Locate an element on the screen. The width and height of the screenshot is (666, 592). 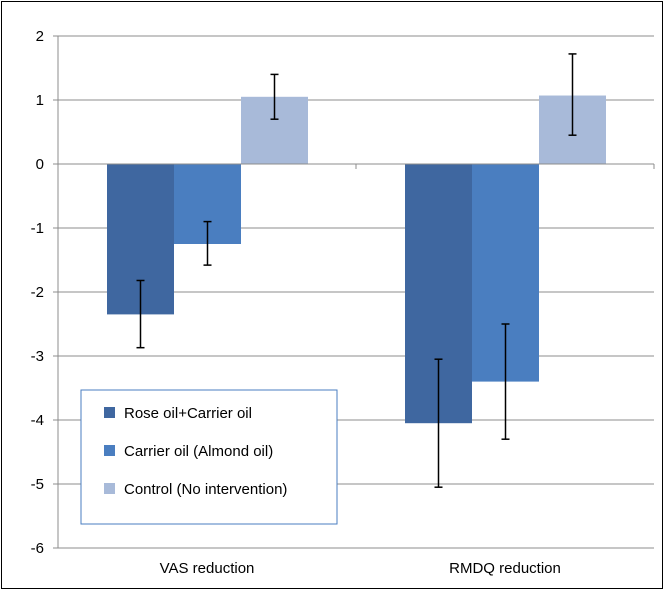
legend-label: Carrier oil (Almond oil) is located at coordinates (198, 451).